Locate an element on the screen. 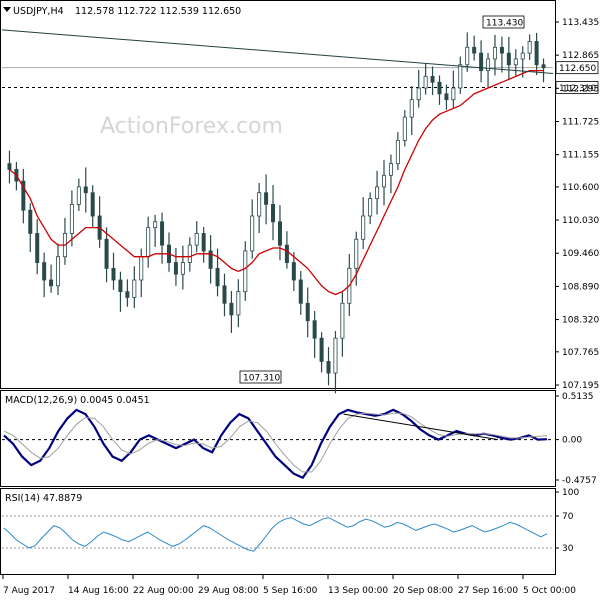  price-tick-label: 113.435 is located at coordinates (580, 23).